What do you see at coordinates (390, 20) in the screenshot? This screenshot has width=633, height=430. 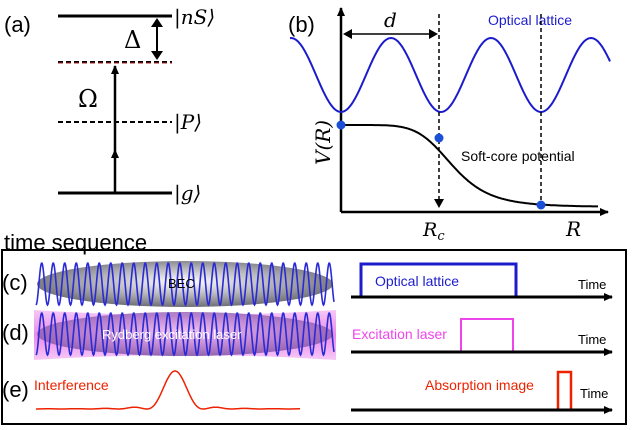 I see `distance-label: d` at bounding box center [390, 20].